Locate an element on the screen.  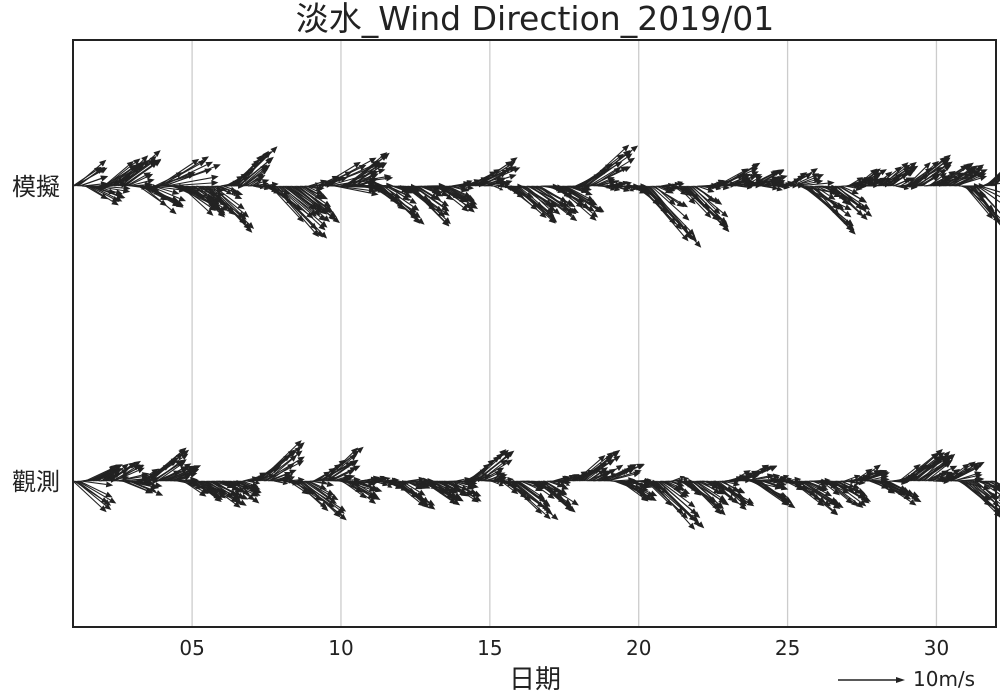
y-tick-label: 觀測 is located at coordinates (36, 482).